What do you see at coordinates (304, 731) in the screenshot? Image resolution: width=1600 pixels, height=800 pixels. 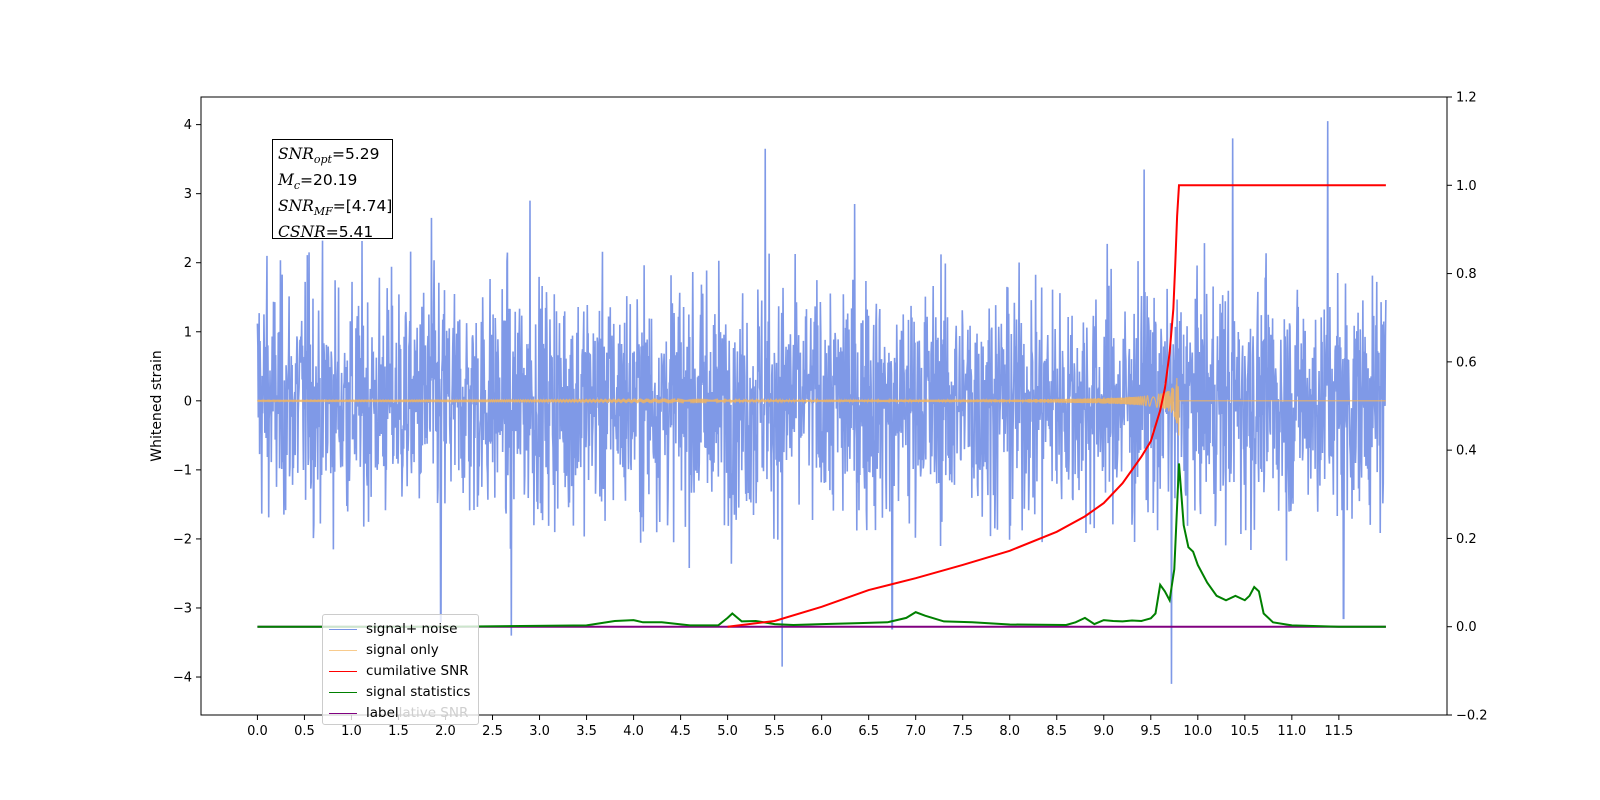 I see `x-tick-label: 0.5` at bounding box center [304, 731].